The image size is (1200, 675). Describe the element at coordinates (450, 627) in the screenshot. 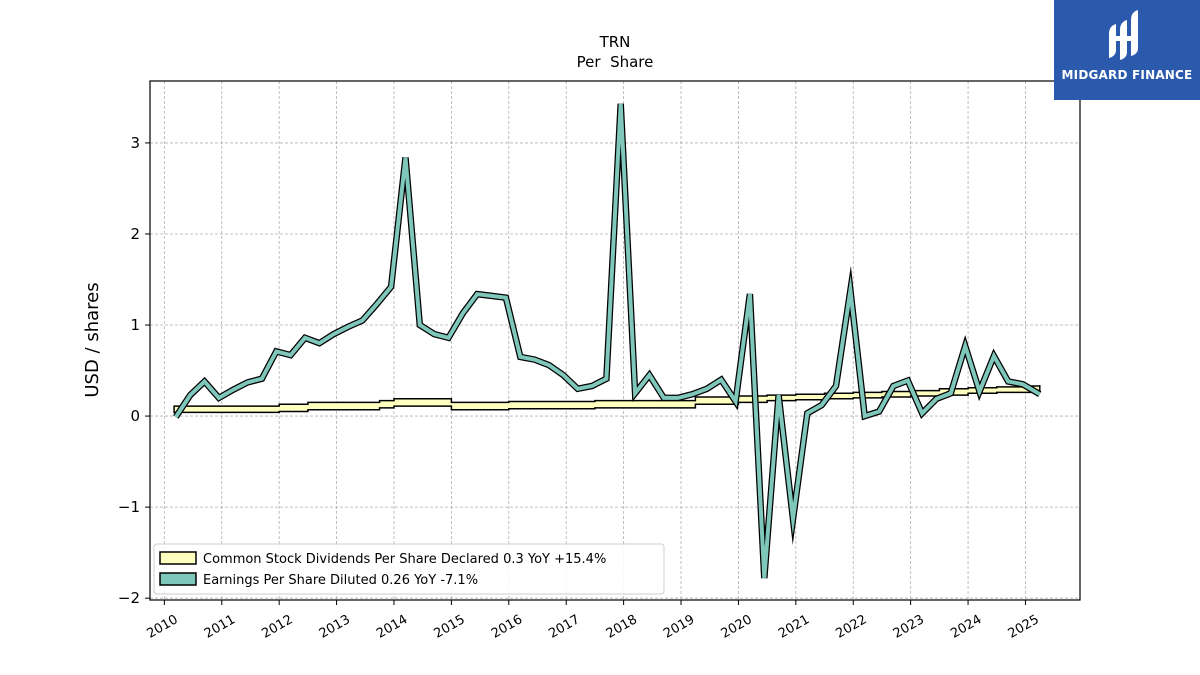

I see `x-tick-label: 2015` at that location.